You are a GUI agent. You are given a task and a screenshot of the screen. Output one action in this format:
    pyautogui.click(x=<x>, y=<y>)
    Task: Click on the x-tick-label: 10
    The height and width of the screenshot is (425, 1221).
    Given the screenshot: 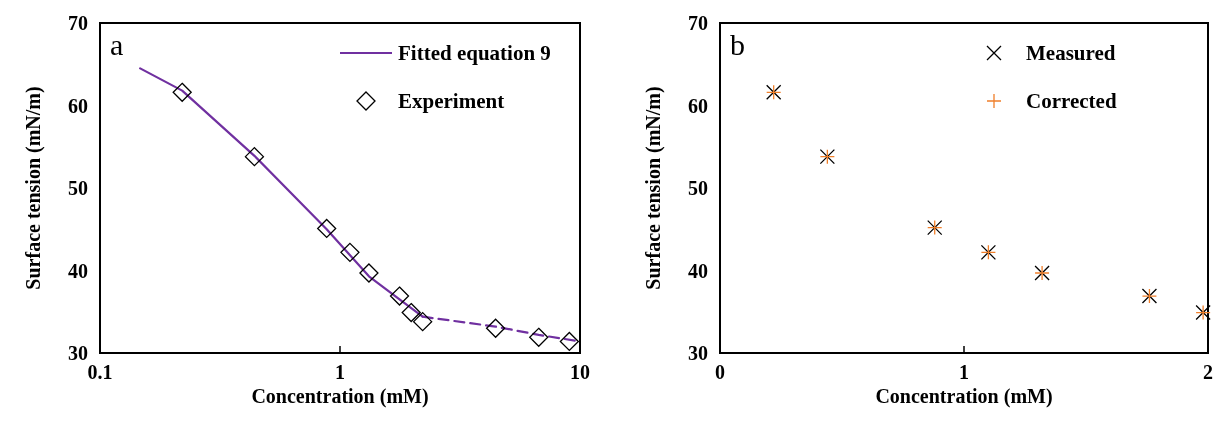 What is the action you would take?
    pyautogui.click(x=580, y=372)
    